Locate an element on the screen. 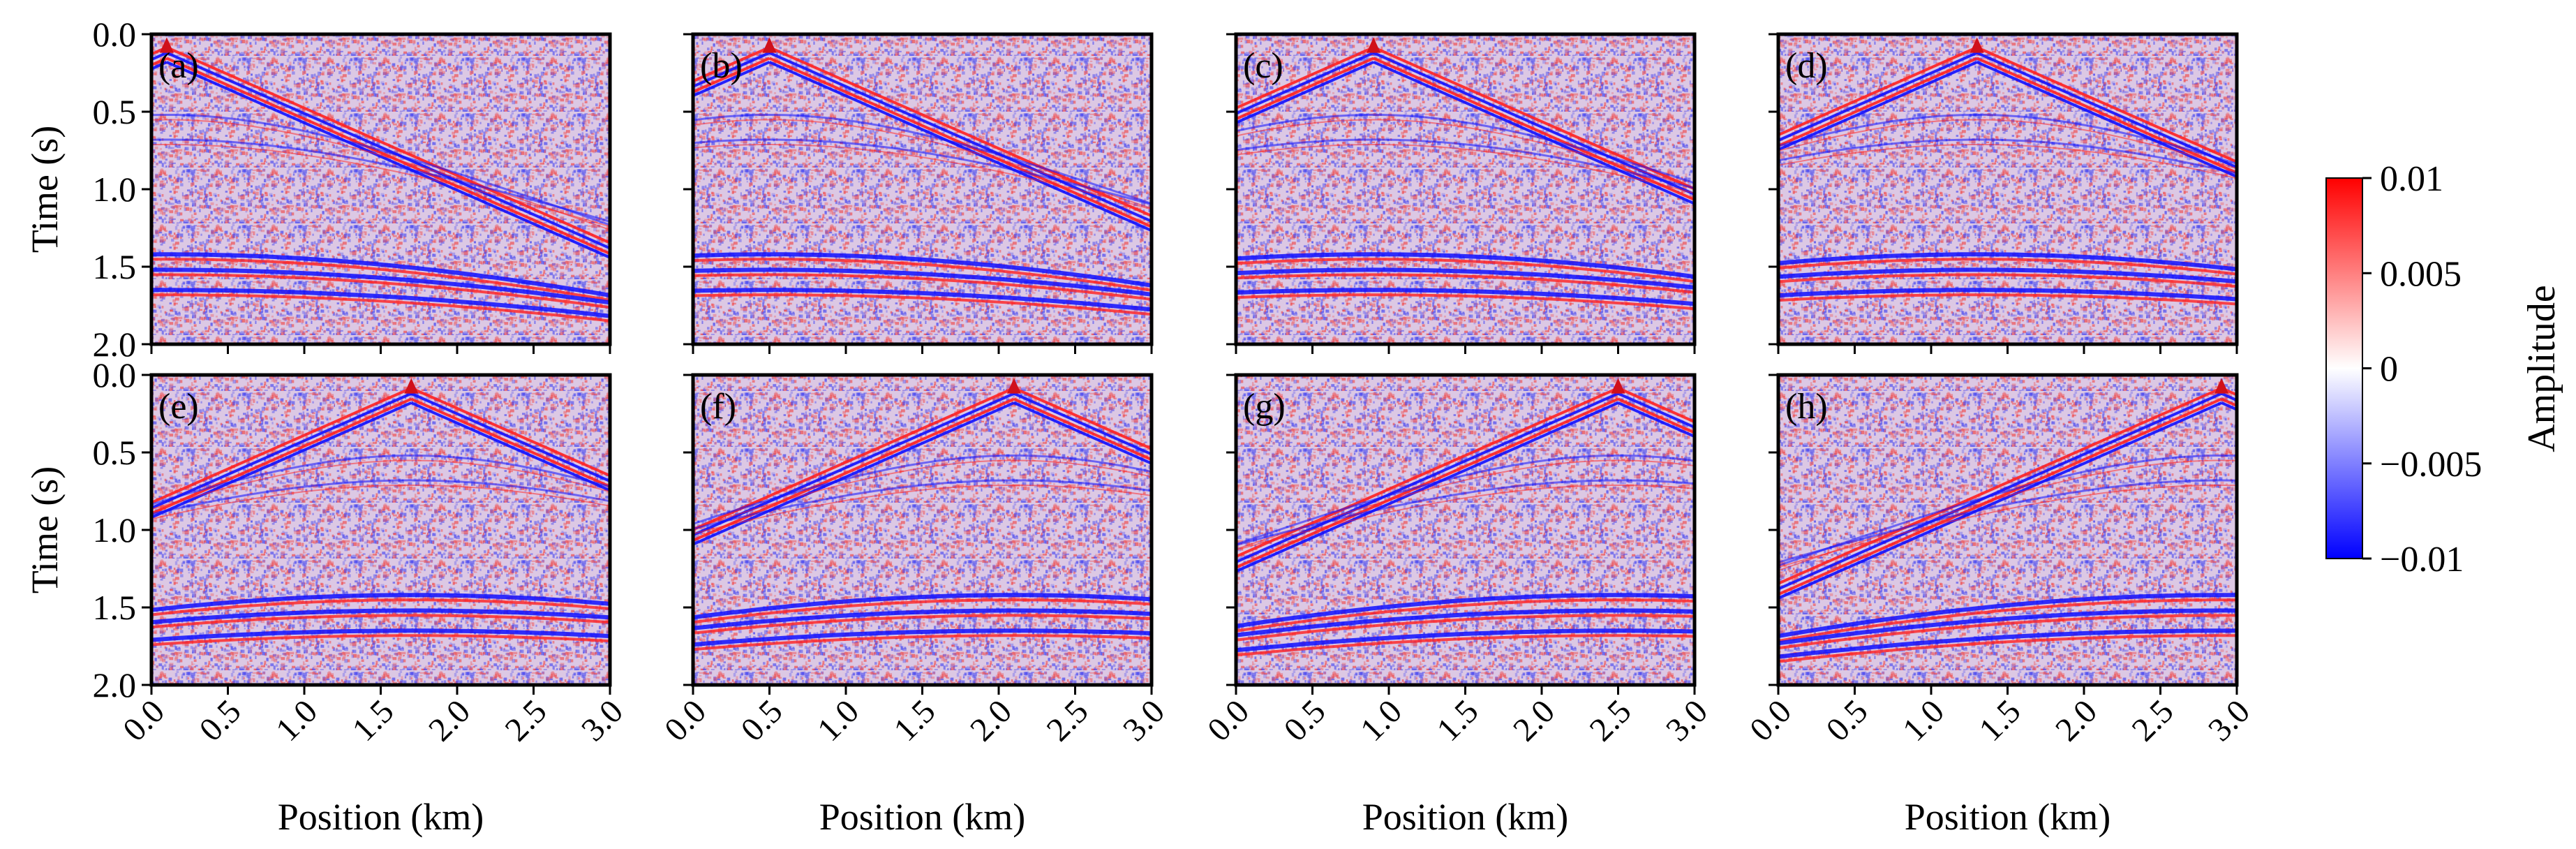  colorbar-ticks: 0.01 0.005 0 −0.005 −0.01 is located at coordinates (2422, 369).